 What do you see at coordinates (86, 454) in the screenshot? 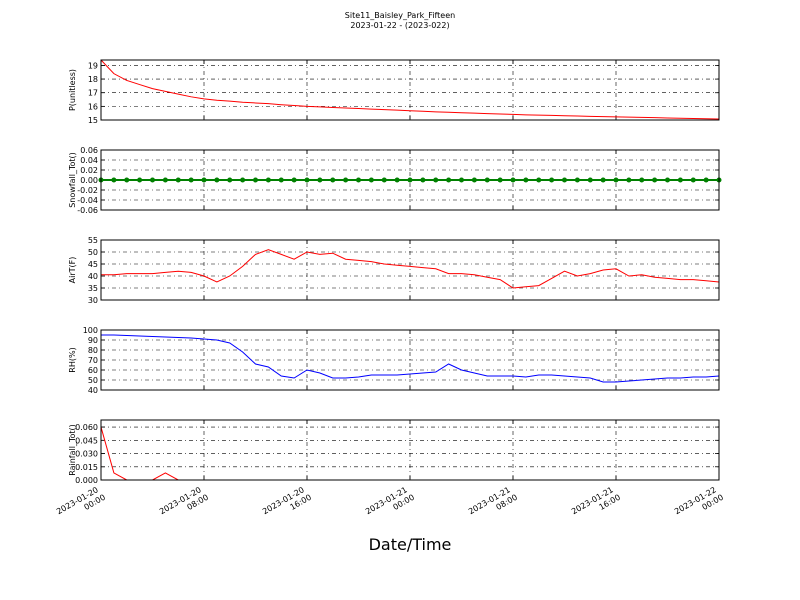
I see `y-tick-label: 0.030` at bounding box center [86, 454].